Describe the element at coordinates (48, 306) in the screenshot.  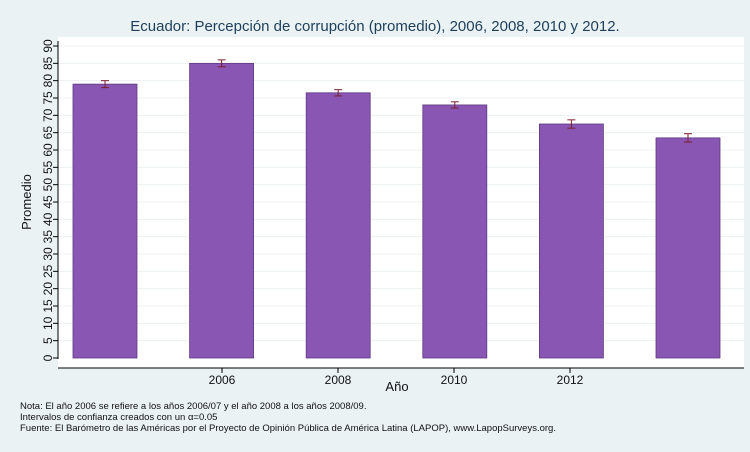
I see `y-tick-label: 15` at that location.